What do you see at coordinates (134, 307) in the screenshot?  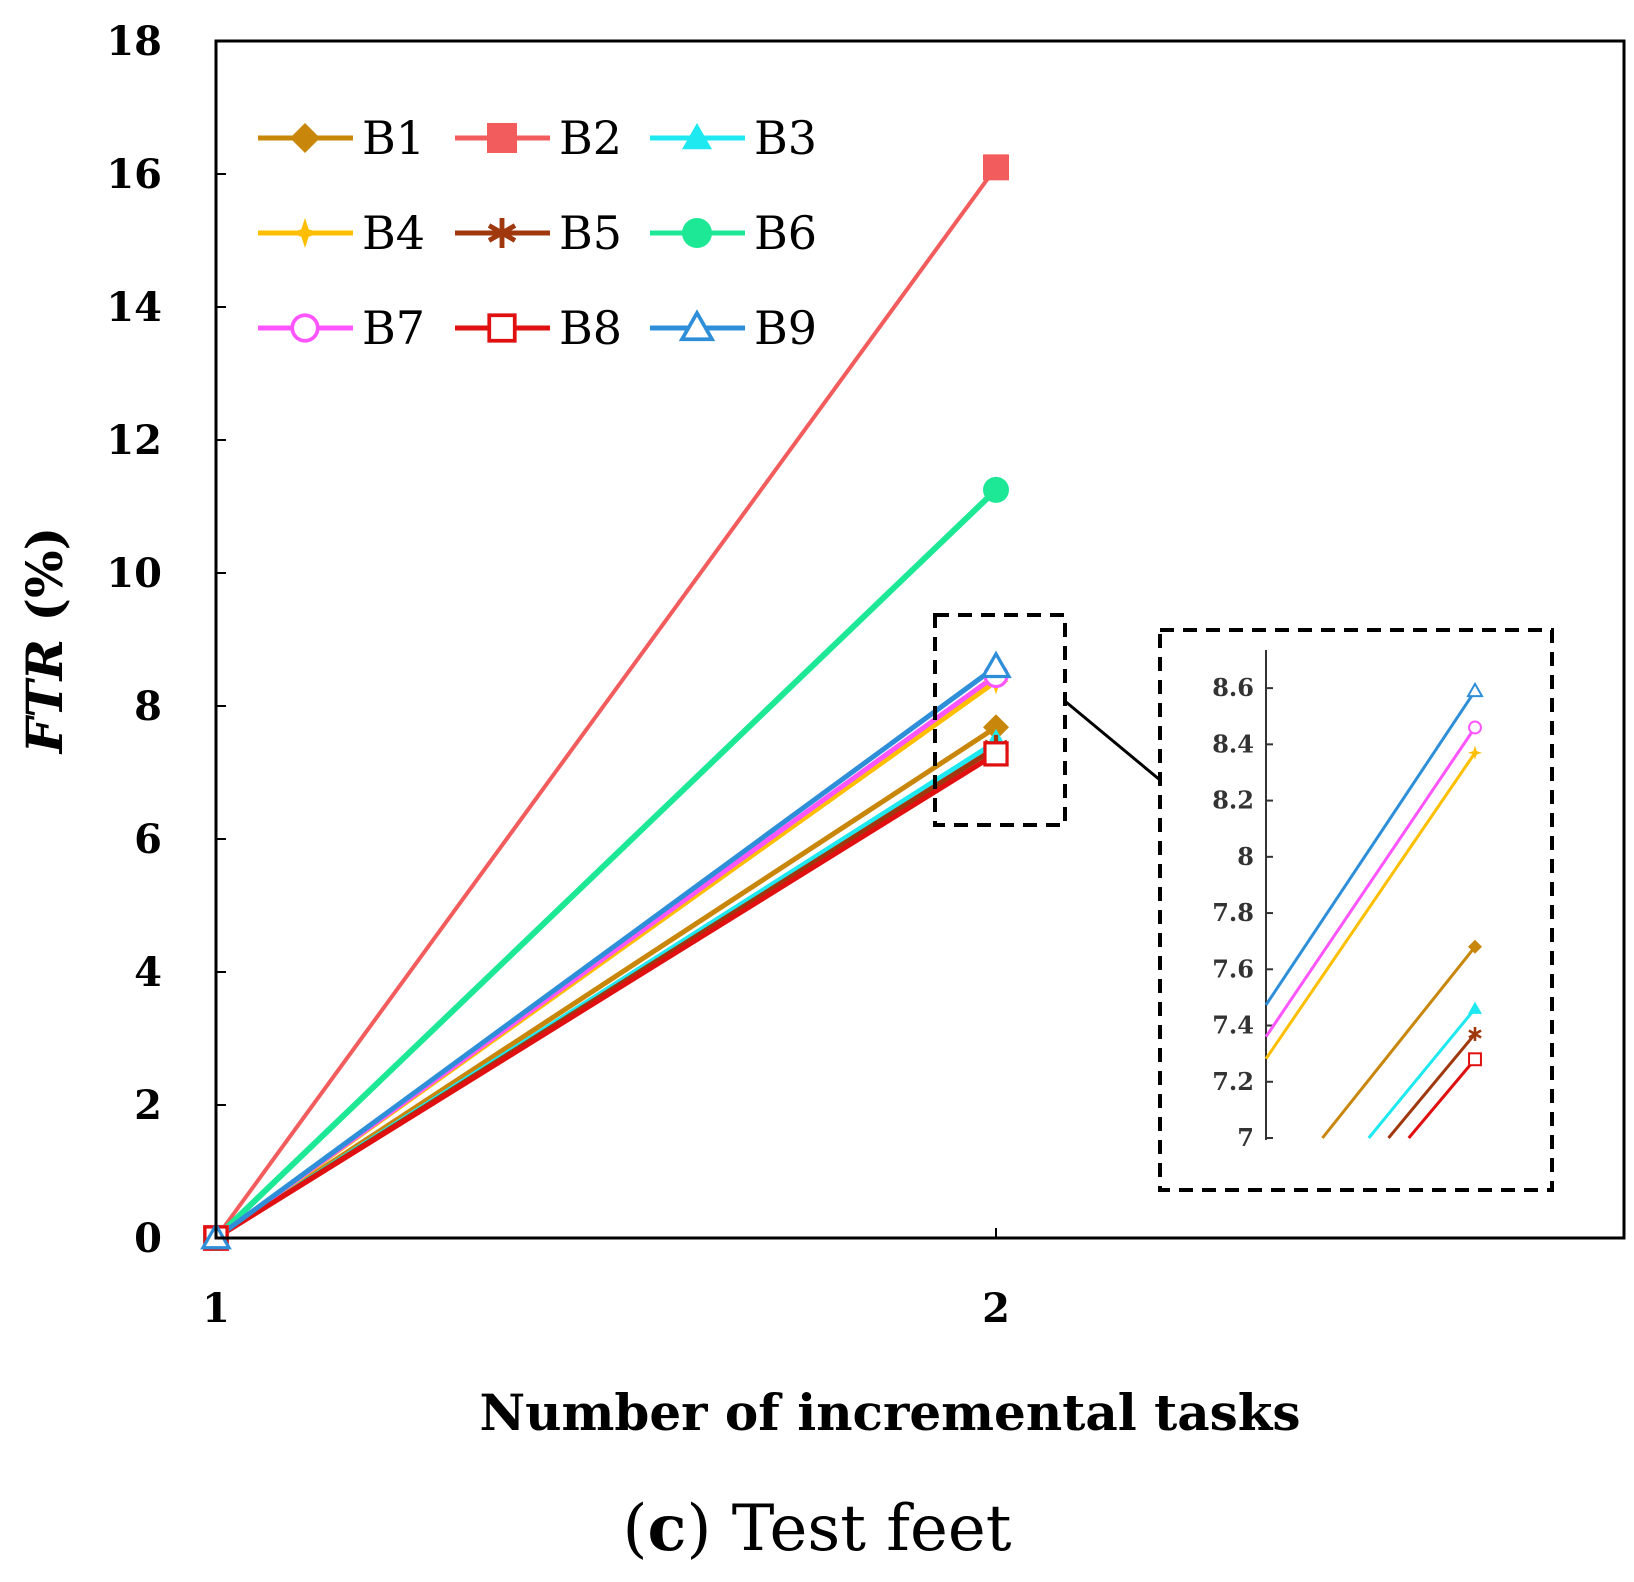 I see `y-tick-label: 14` at bounding box center [134, 307].